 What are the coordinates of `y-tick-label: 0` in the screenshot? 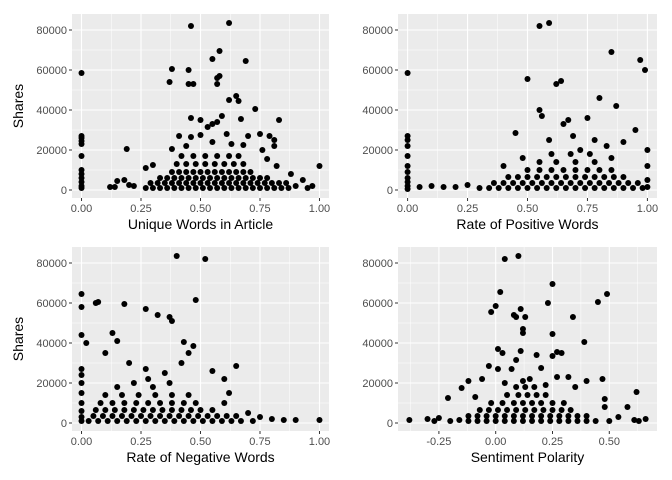 It's located at (390, 191).